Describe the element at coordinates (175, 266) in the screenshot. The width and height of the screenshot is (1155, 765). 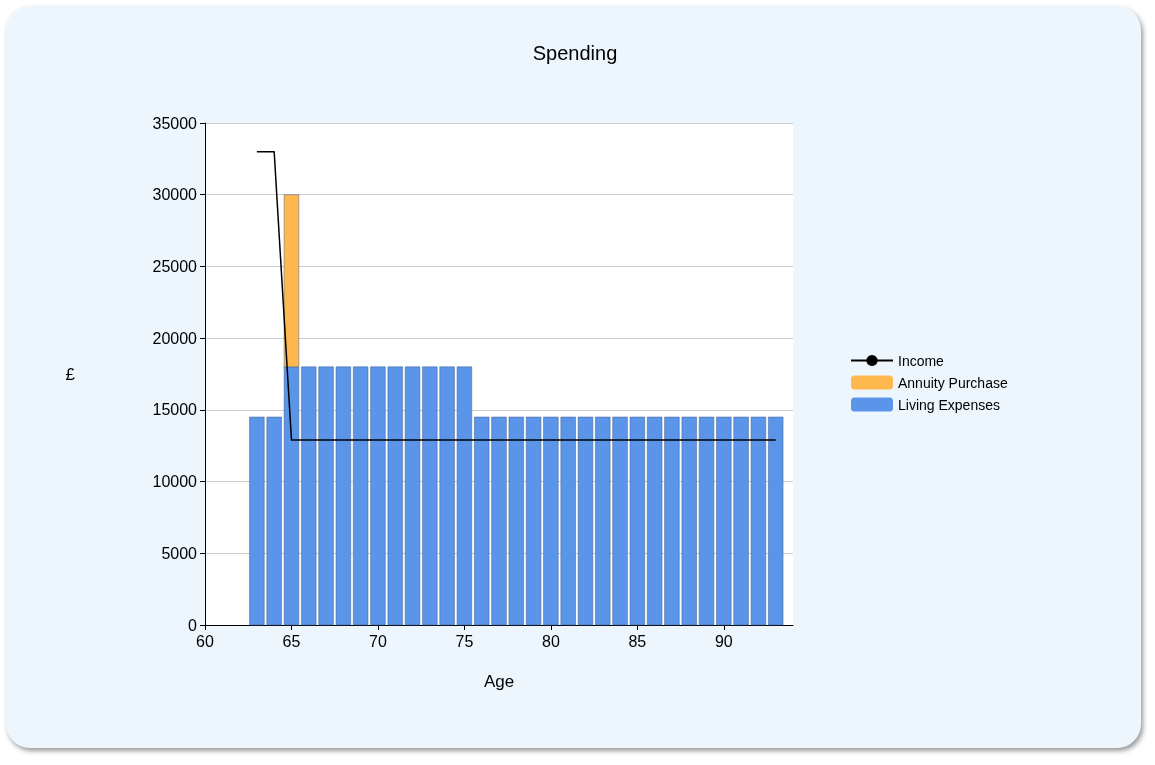
I see `y-tick-label: 25000` at that location.